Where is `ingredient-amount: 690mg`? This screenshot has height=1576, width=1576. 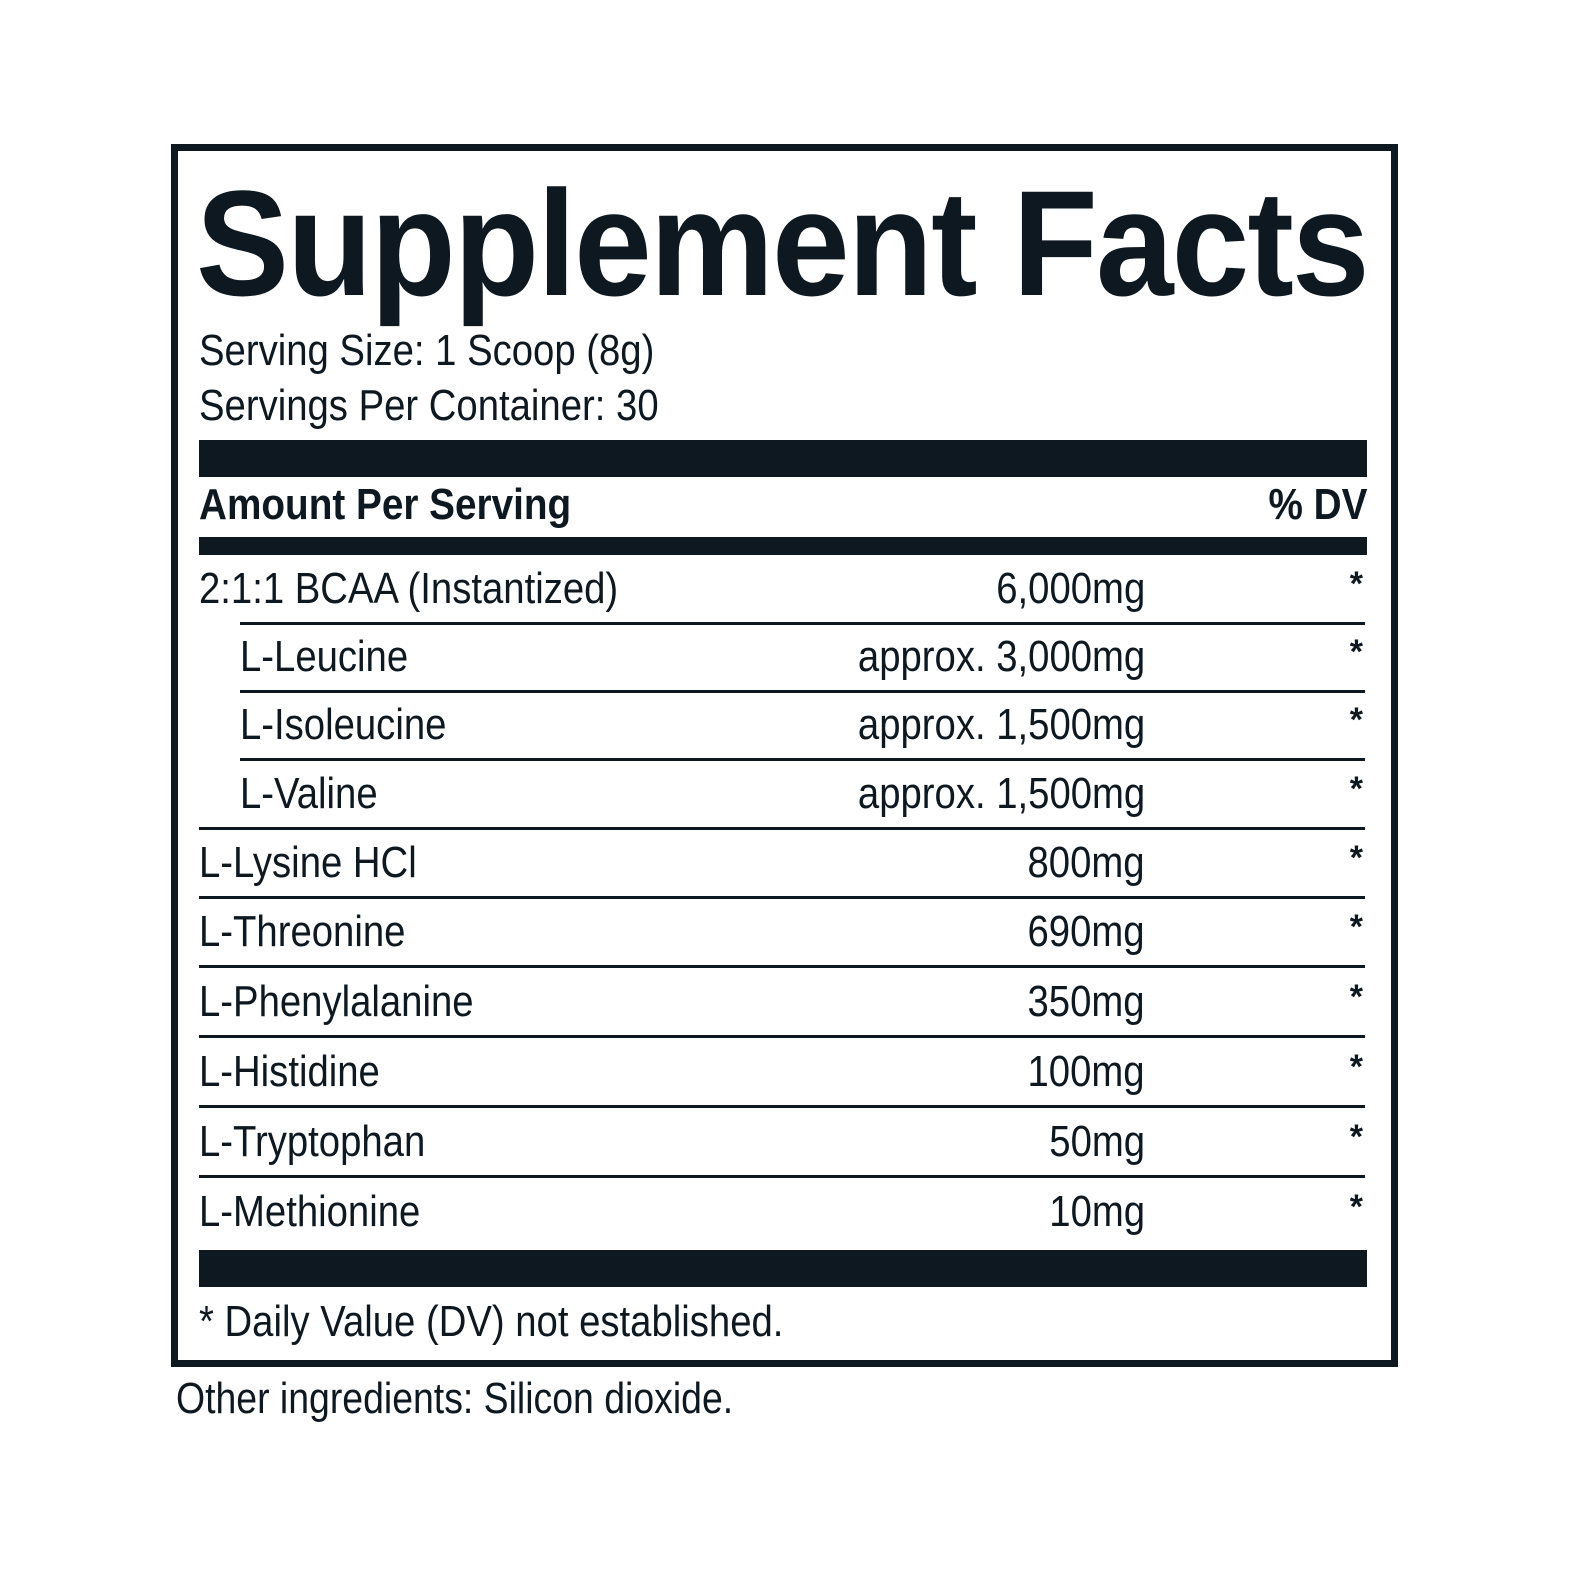 ingredient-amount: 690mg is located at coordinates (1086, 931).